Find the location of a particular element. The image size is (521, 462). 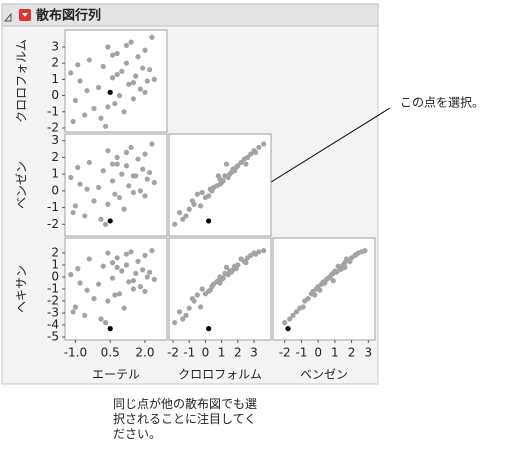

x-tick-label: 0 is located at coordinates (206, 353).